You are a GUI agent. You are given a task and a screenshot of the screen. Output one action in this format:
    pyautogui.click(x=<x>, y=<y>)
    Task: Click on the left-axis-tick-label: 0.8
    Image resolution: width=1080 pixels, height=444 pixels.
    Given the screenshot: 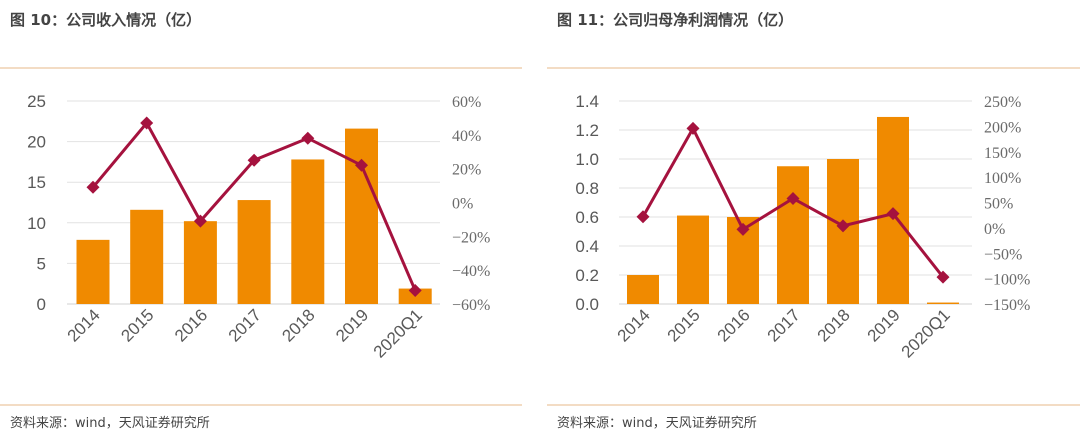 What is the action you would take?
    pyautogui.click(x=587, y=188)
    